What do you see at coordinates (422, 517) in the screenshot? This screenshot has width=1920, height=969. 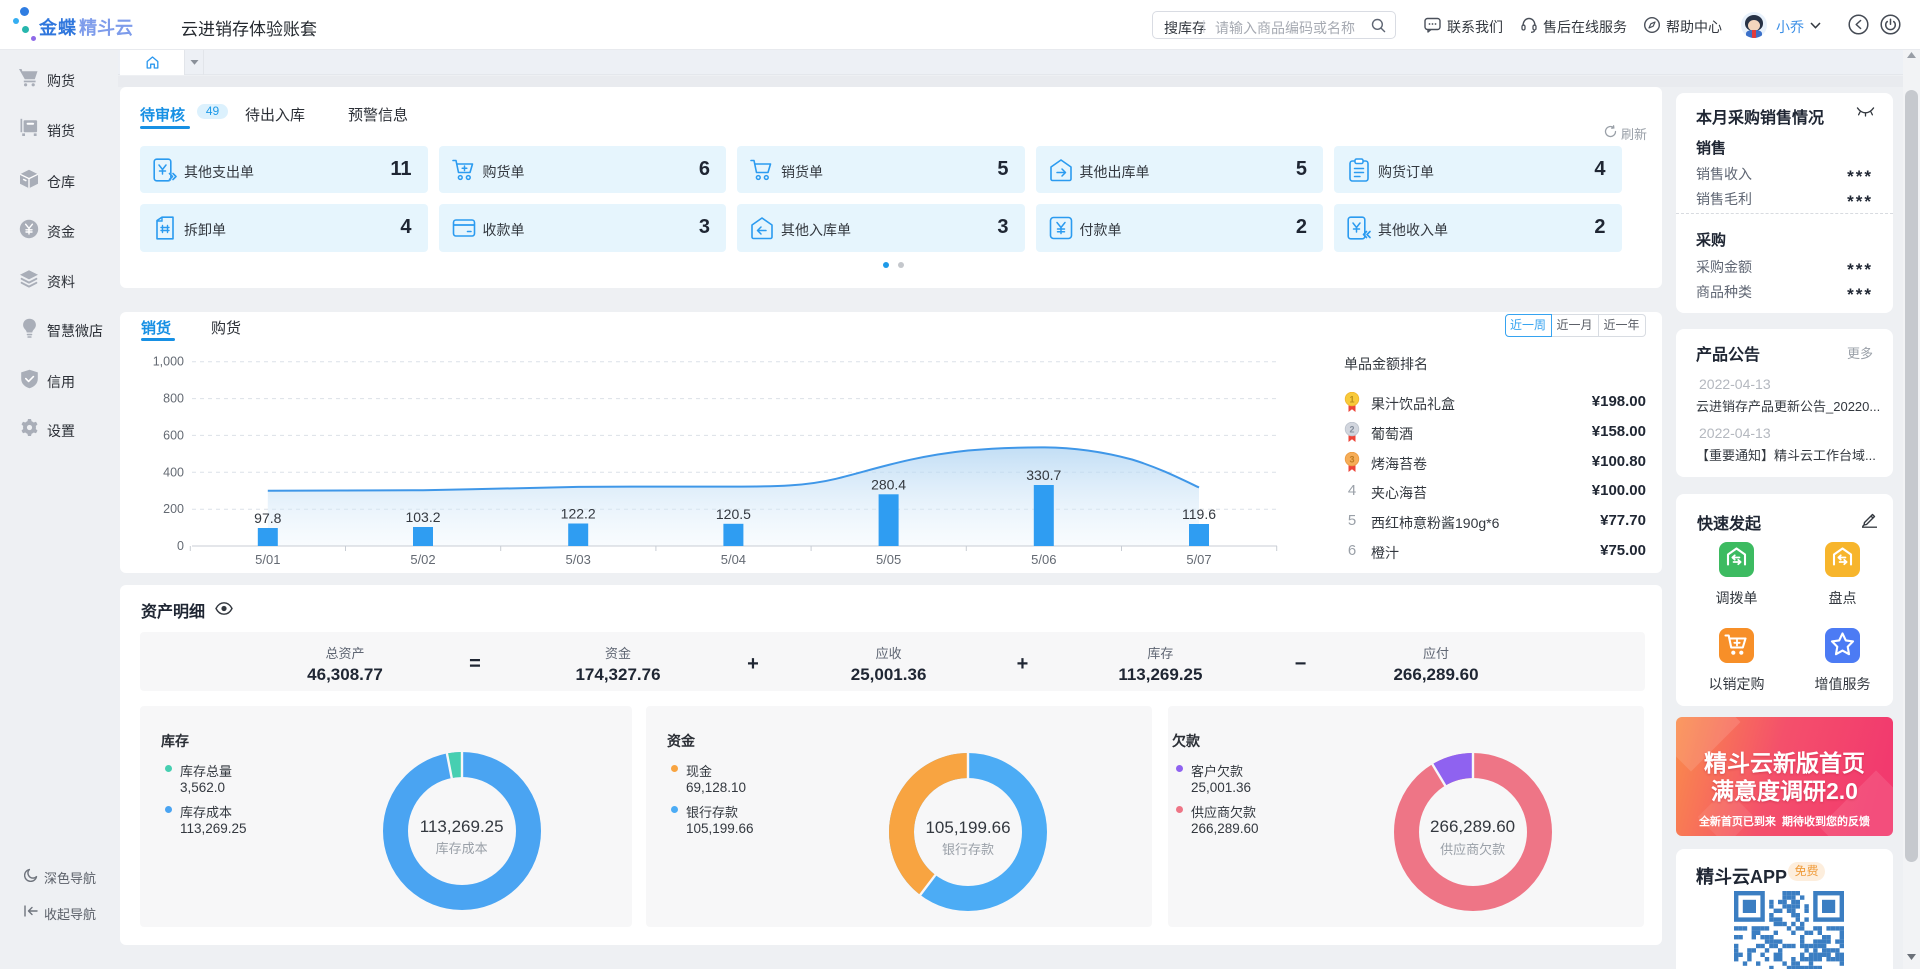 I see `svg-text: 103.2` at bounding box center [422, 517].